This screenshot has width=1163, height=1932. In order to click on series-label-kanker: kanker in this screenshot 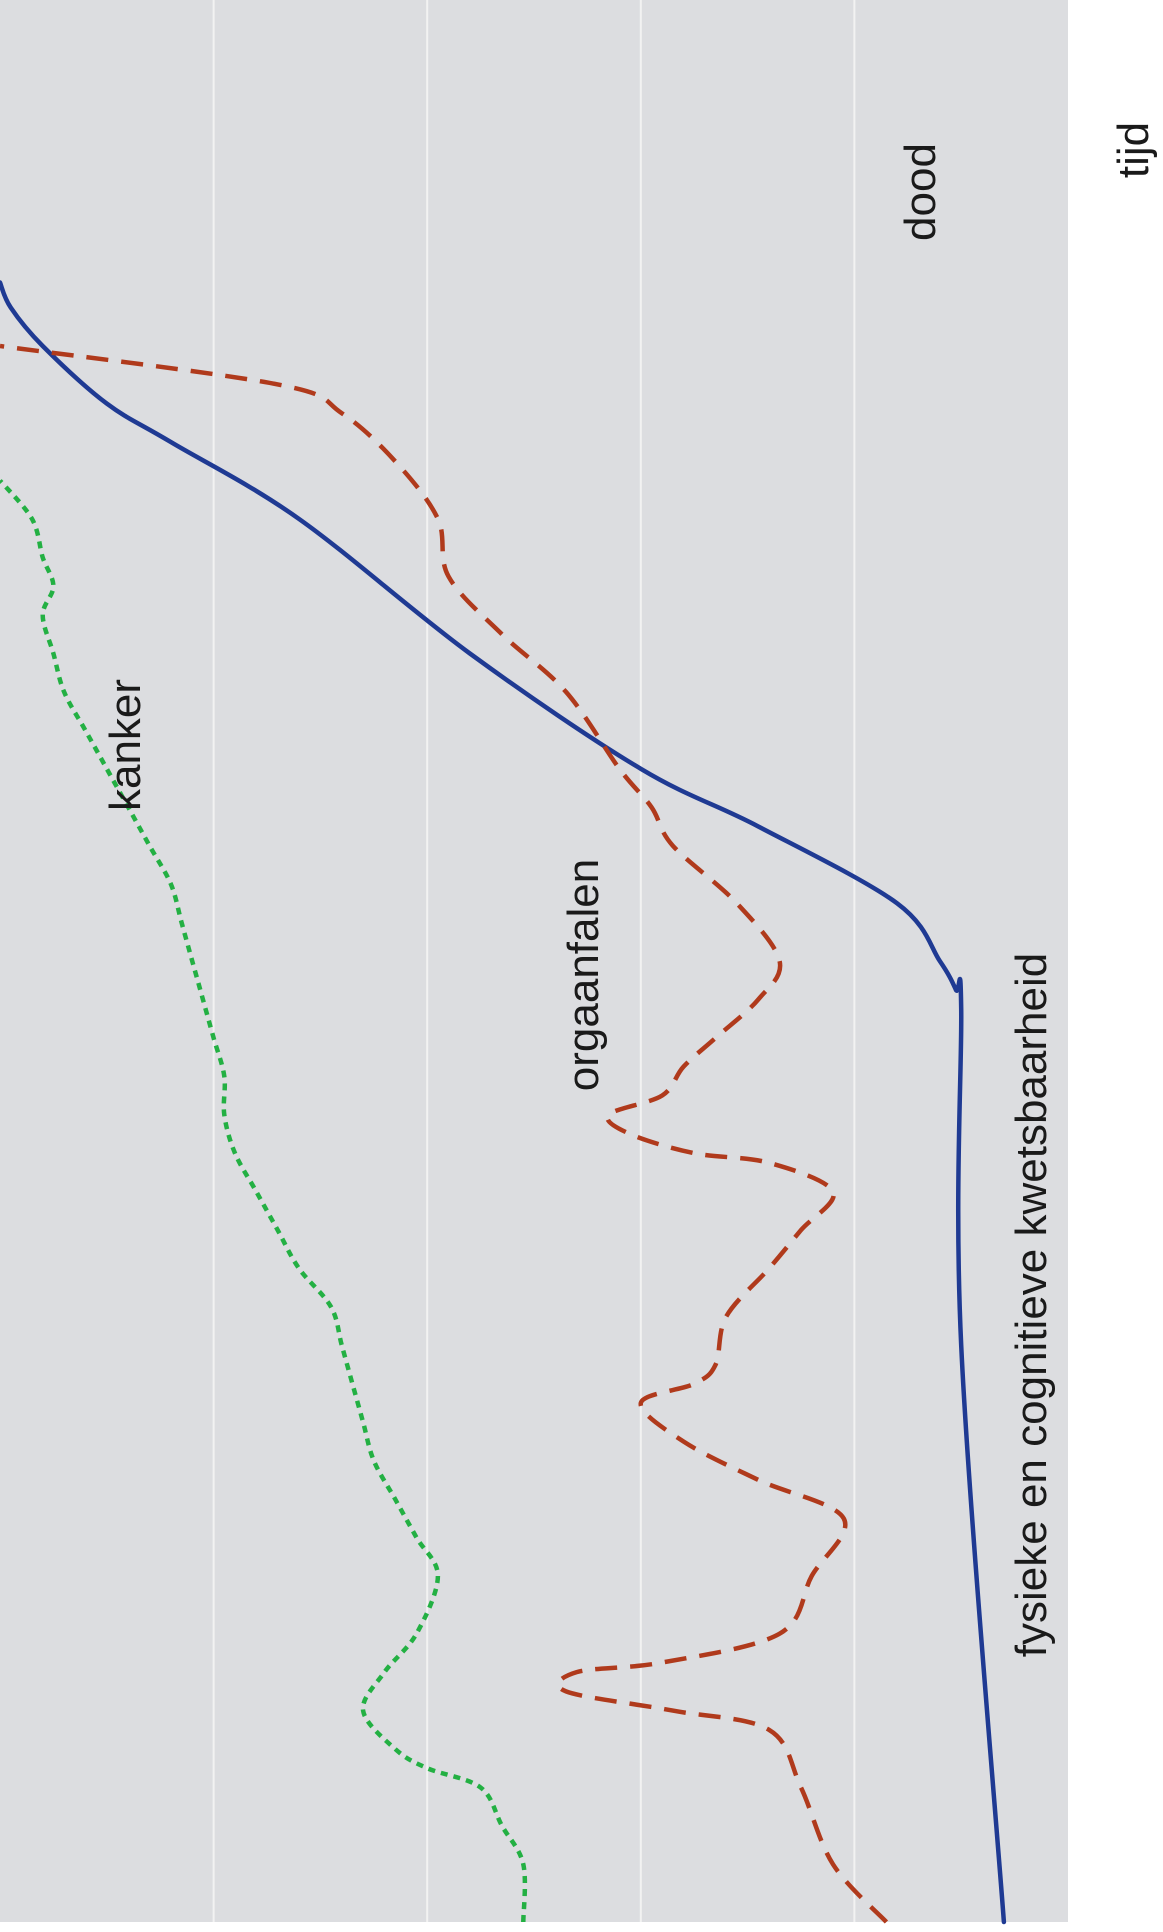, I will do `click(125, 745)`.